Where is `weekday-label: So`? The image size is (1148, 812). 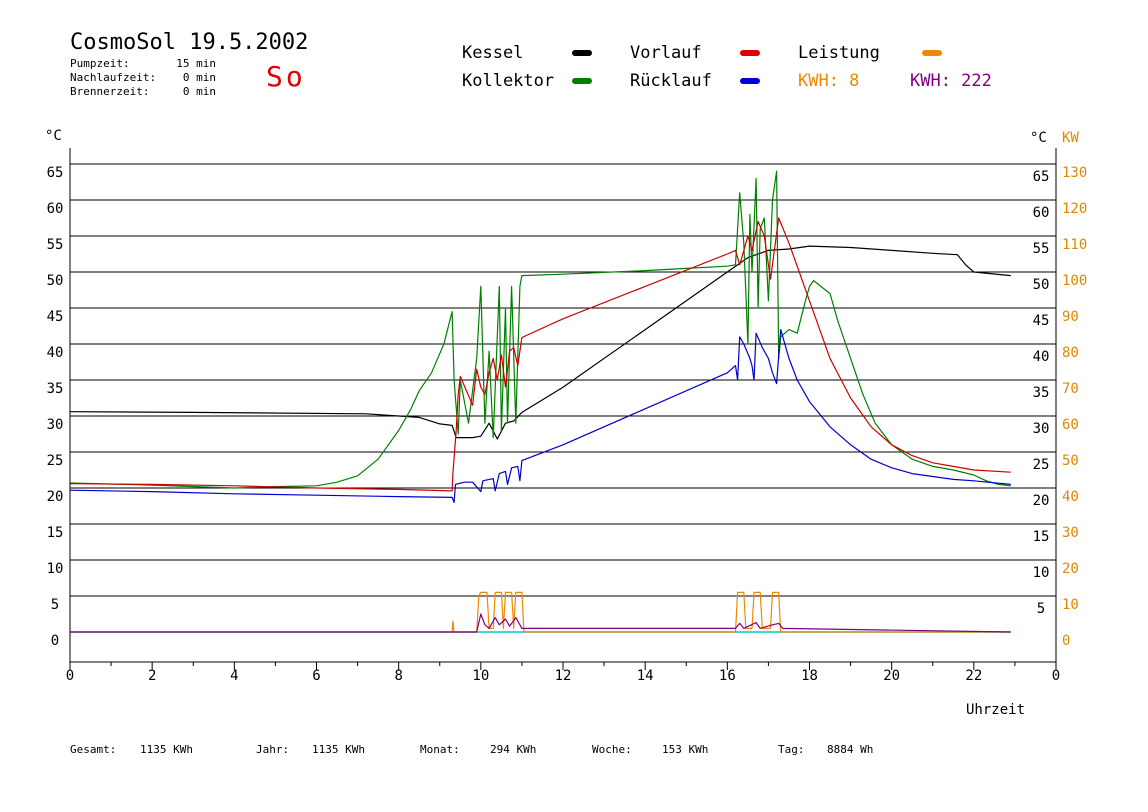 weekday-label: So is located at coordinates (286, 76).